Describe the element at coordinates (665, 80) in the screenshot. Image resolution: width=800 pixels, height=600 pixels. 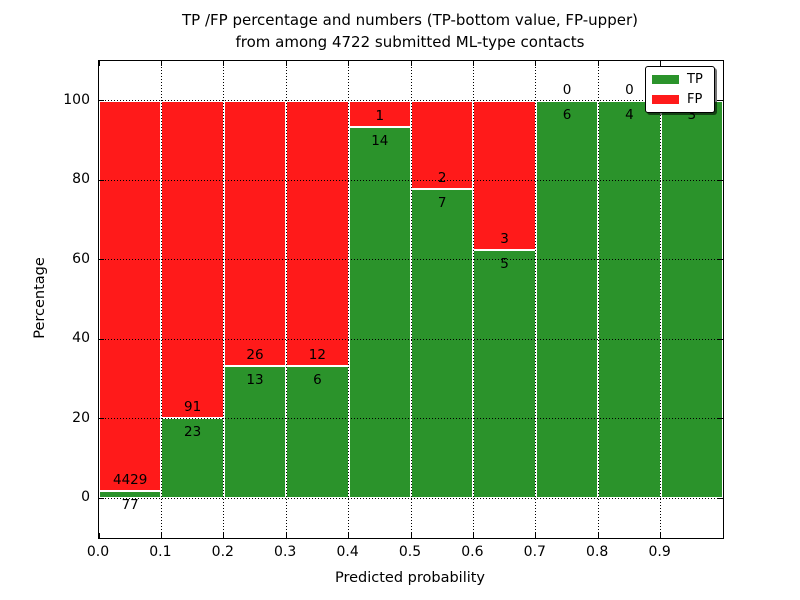
I see `tp-swatch-icon` at that location.